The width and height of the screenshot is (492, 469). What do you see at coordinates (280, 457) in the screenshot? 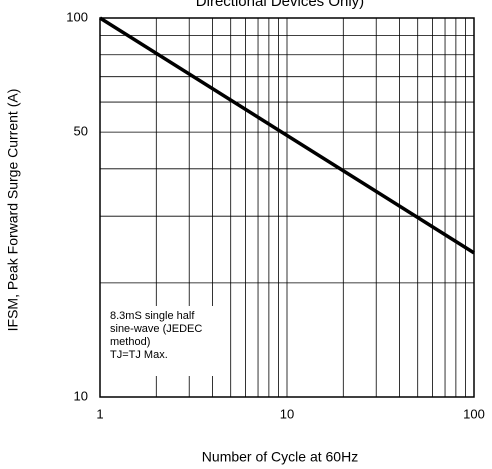
I see `x-axis-label: Number of Cycle at 60Hz` at bounding box center [280, 457].